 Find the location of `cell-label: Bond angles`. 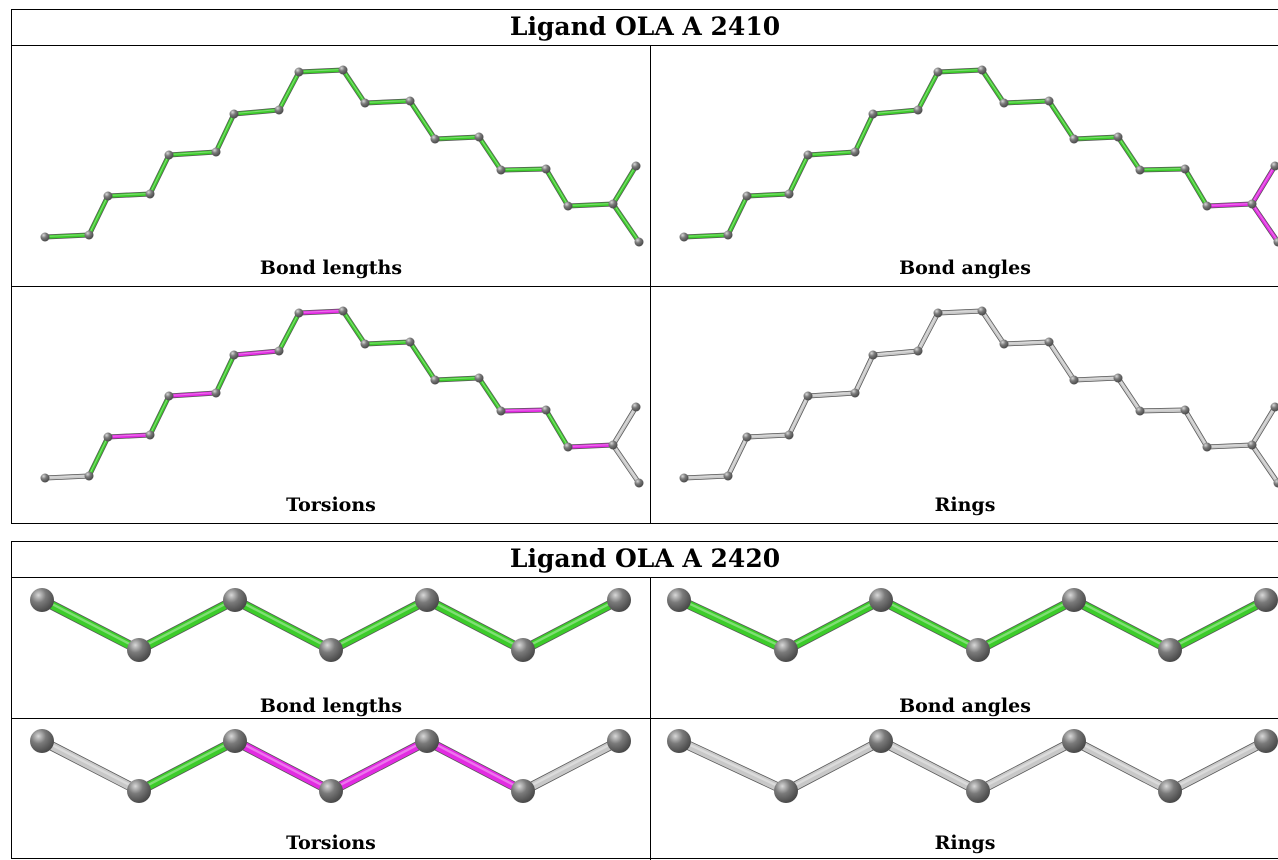

cell-label: Bond angles is located at coordinates (965, 706).